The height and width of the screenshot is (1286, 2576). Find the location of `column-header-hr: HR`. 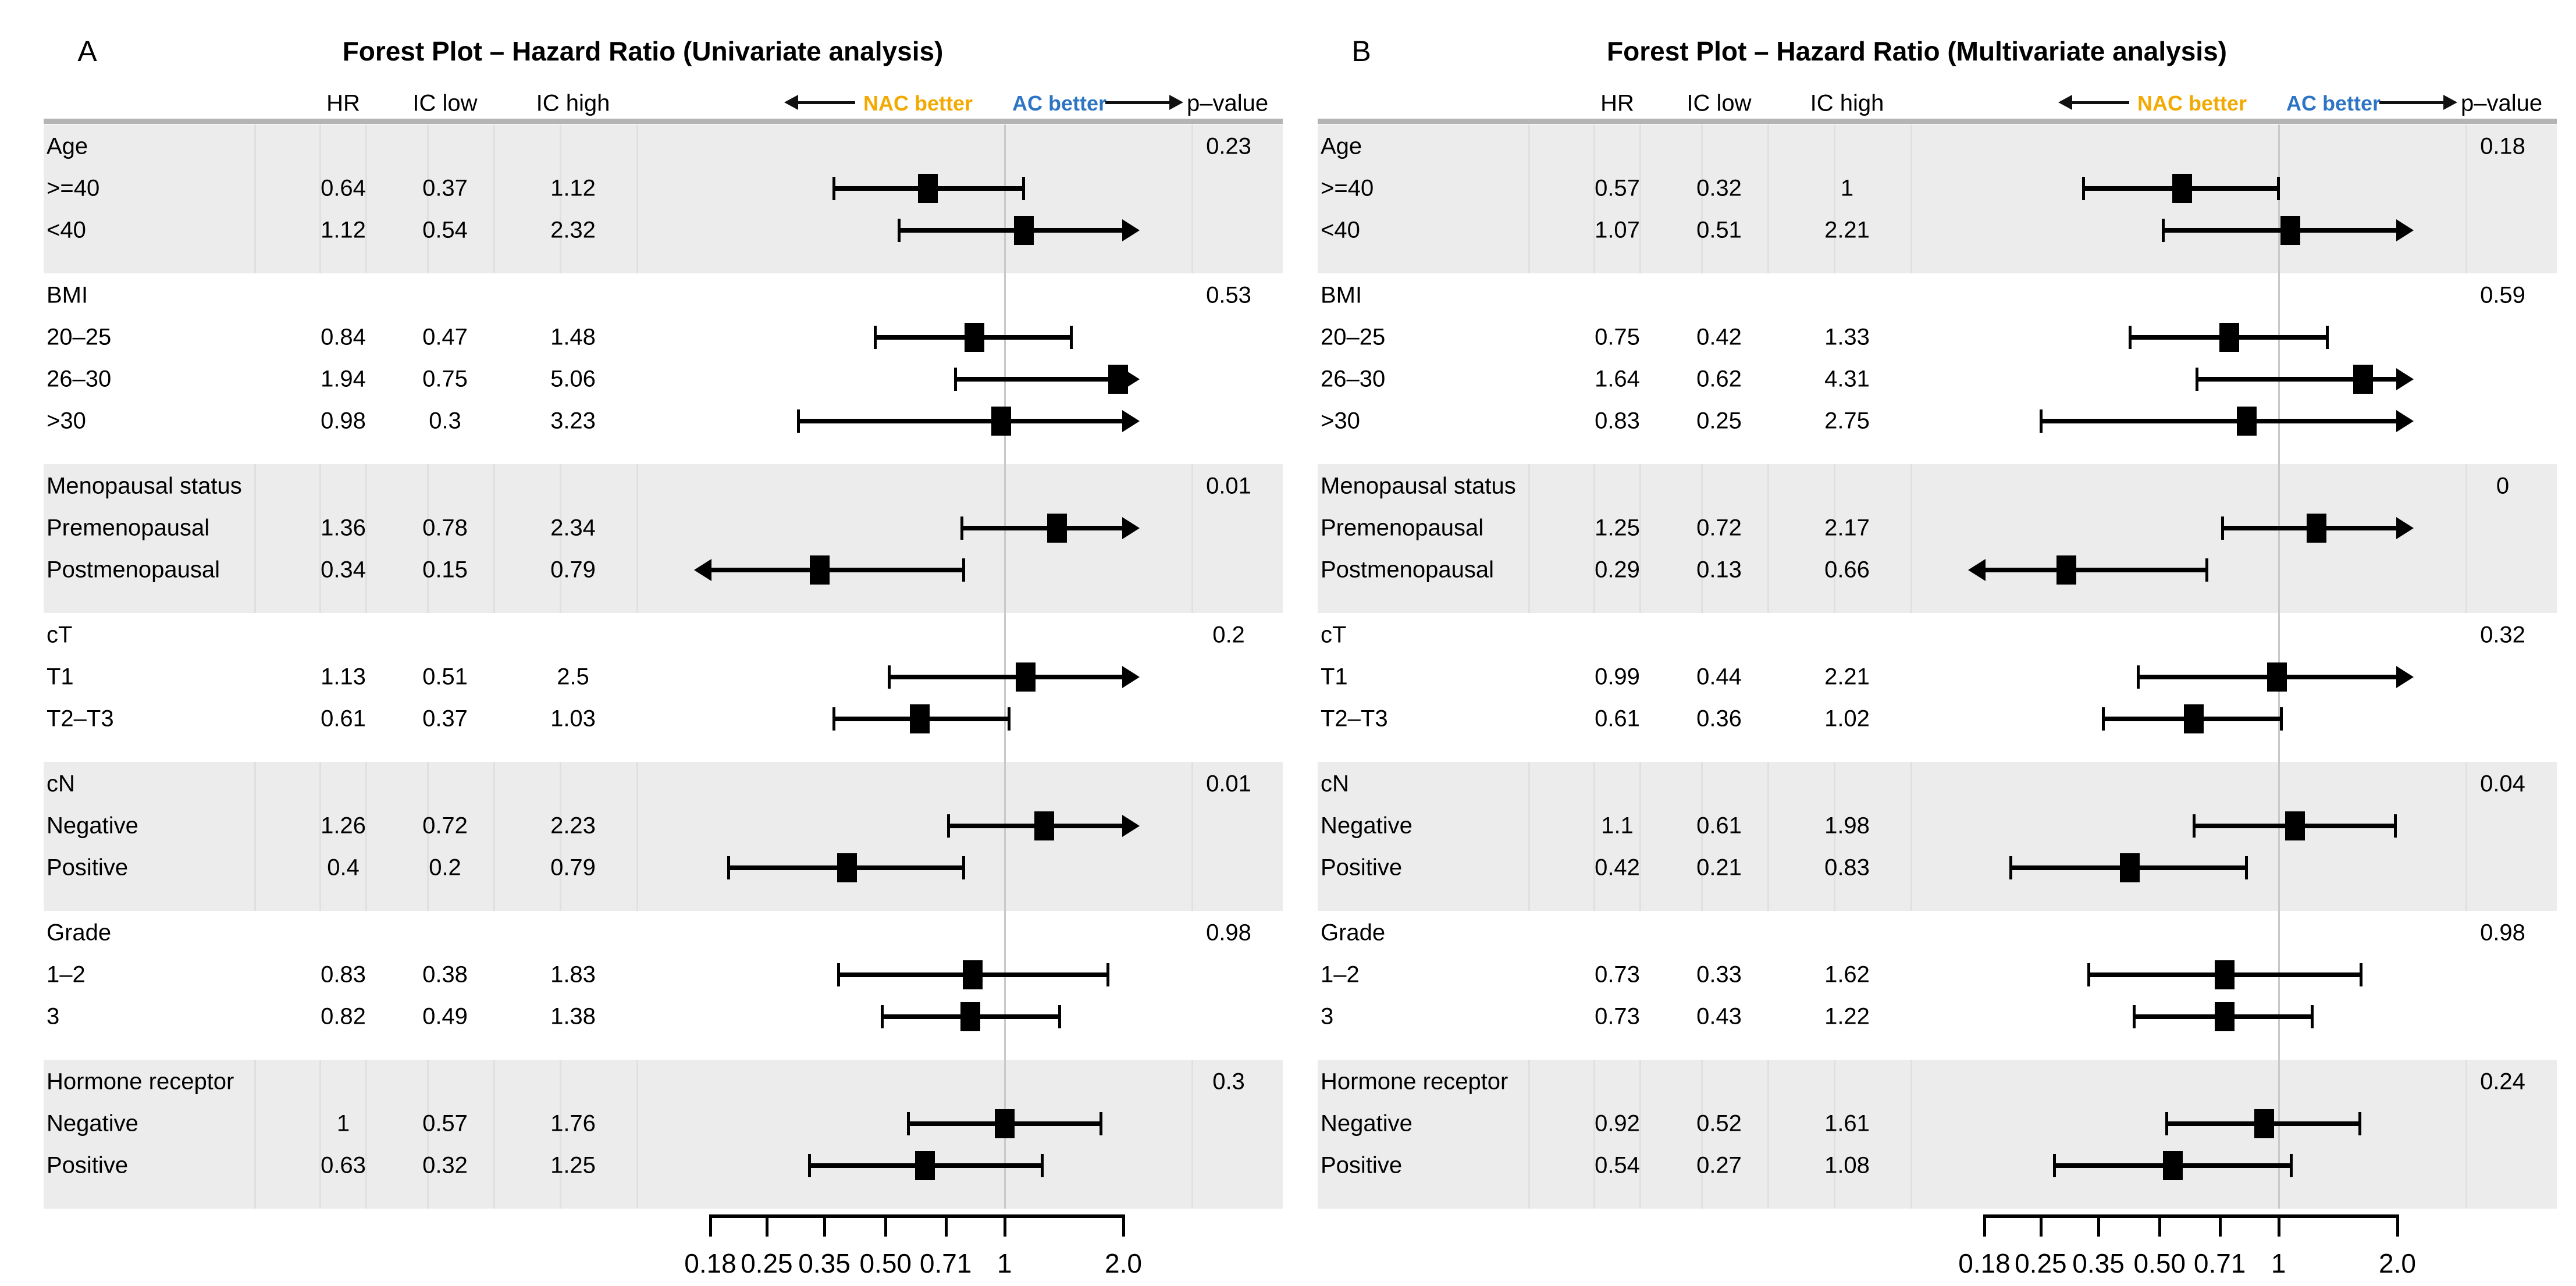

column-header-hr: HR is located at coordinates (343, 103).